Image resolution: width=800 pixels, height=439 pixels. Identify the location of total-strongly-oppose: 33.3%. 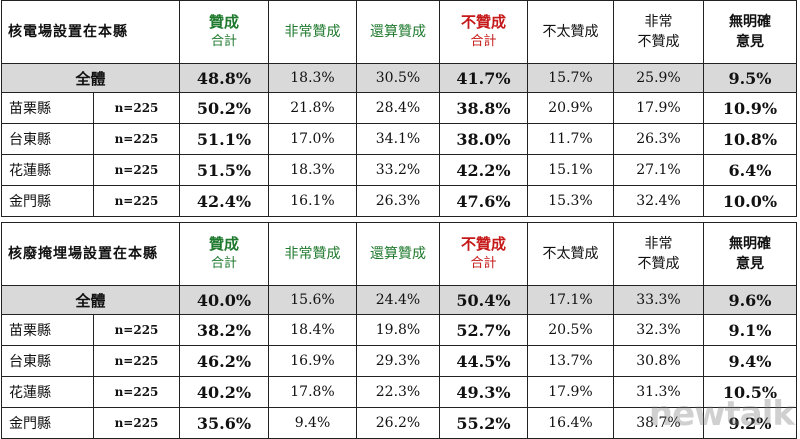
(658, 300).